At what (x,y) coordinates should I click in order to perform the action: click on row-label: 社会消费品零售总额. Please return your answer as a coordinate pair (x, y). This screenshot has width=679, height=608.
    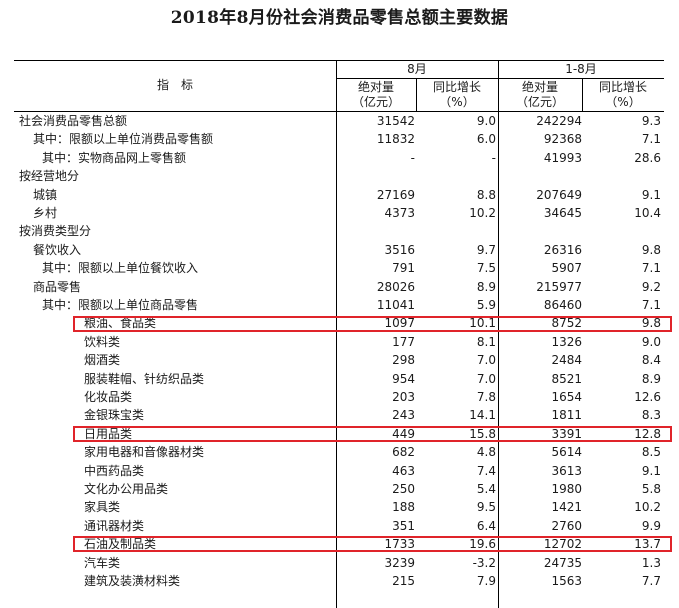
    Looking at the image, I should click on (73, 121).